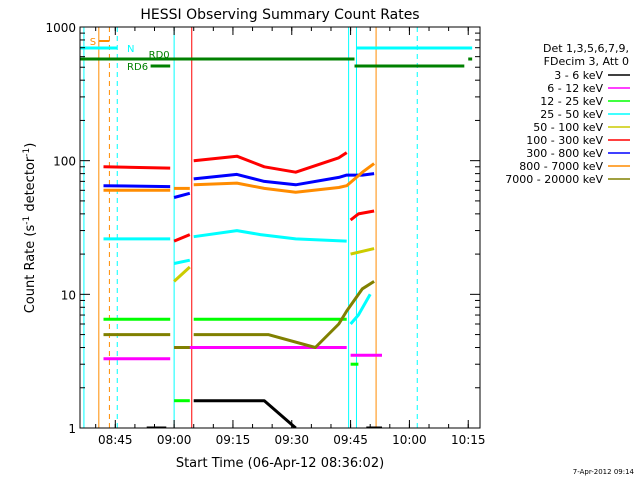 The image size is (640, 480). What do you see at coordinates (280, 463) in the screenshot?
I see `x-axis-label: Start Time (06-Apr-12 08:36:02)` at bounding box center [280, 463].